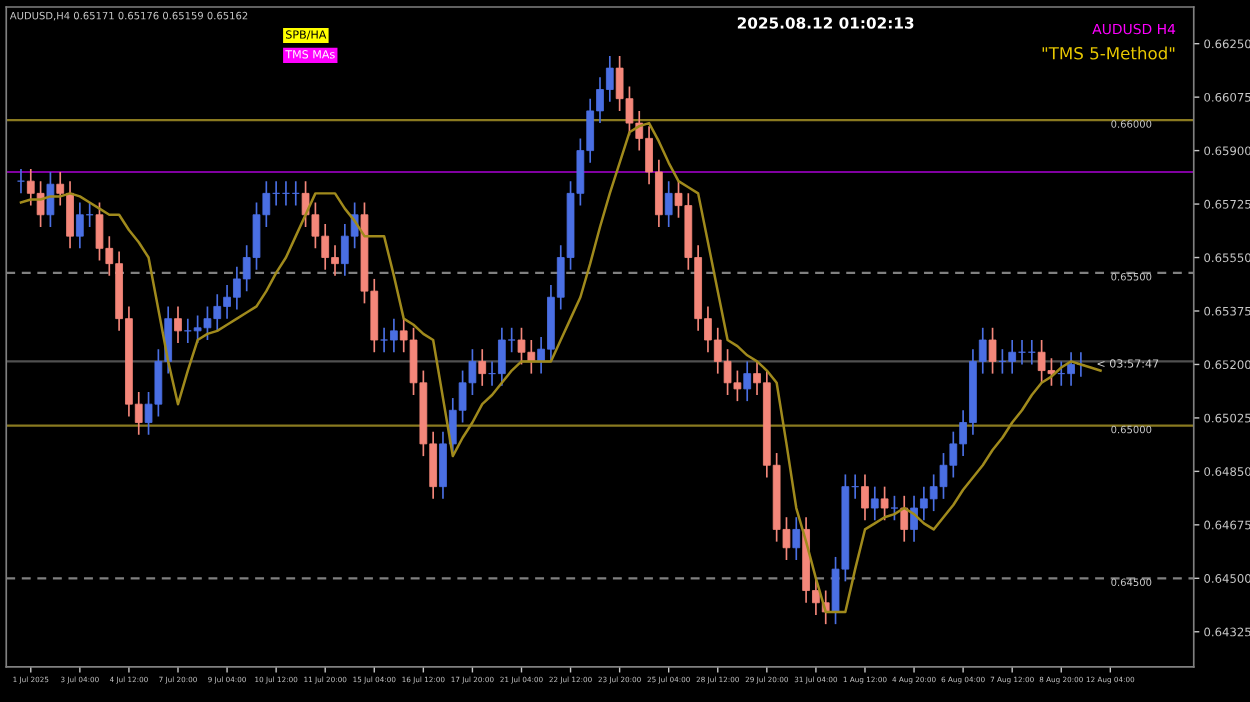 This screenshot has width=1250, height=702. I want to click on annotation: "TMS 5-Method", so click(1108, 53).